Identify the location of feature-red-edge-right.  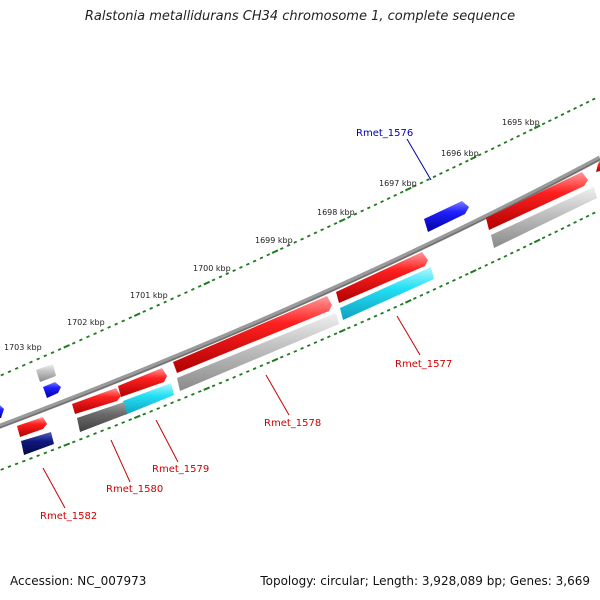
(598, 166).